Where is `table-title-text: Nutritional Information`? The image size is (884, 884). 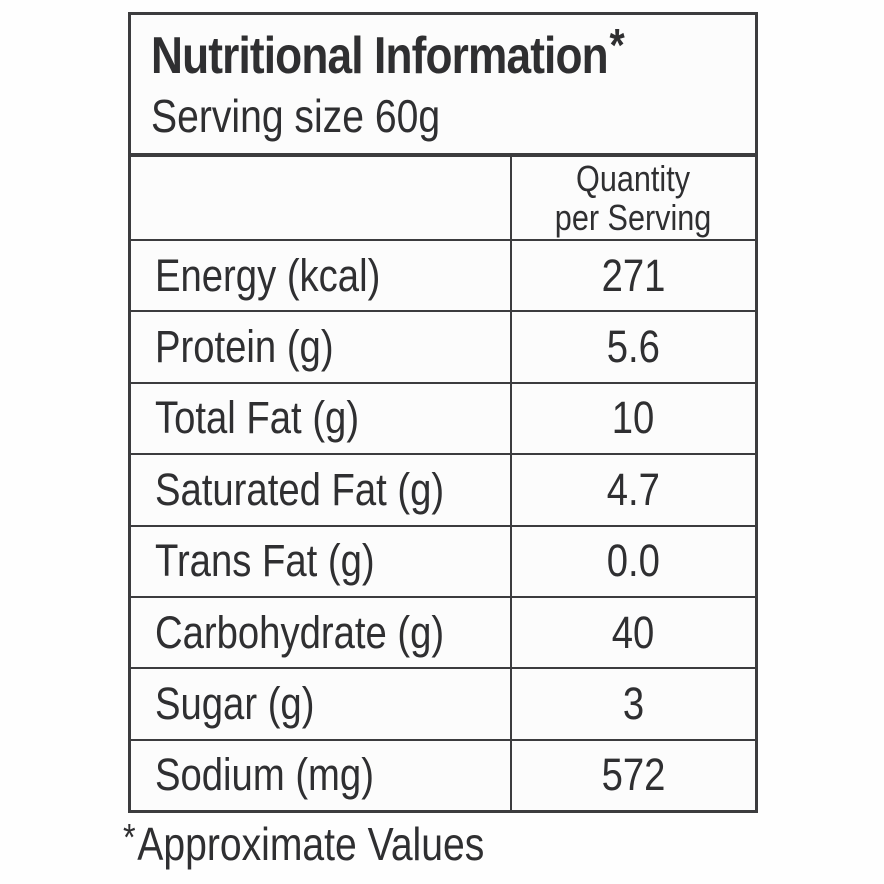
table-title-text: Nutritional Information is located at coordinates (380, 56).